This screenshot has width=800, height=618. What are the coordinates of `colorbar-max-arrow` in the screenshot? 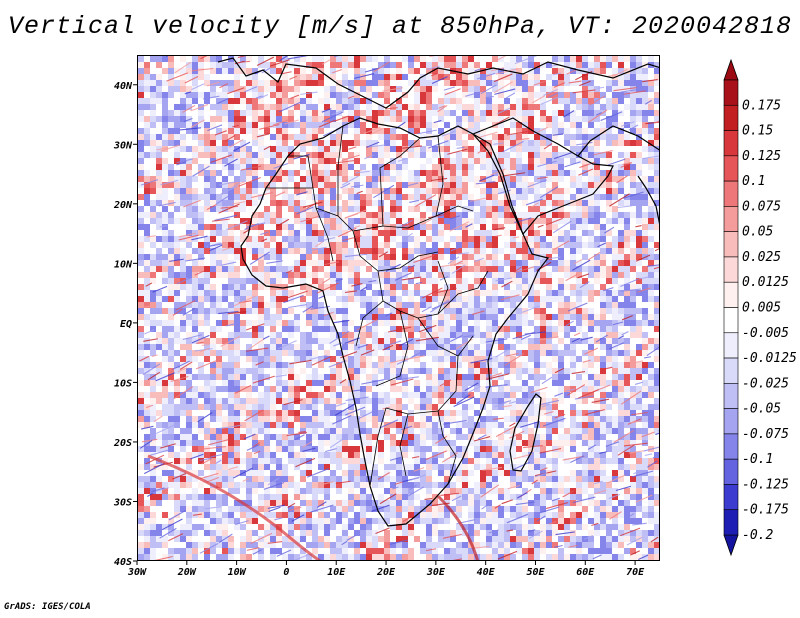 It's located at (731, 69).